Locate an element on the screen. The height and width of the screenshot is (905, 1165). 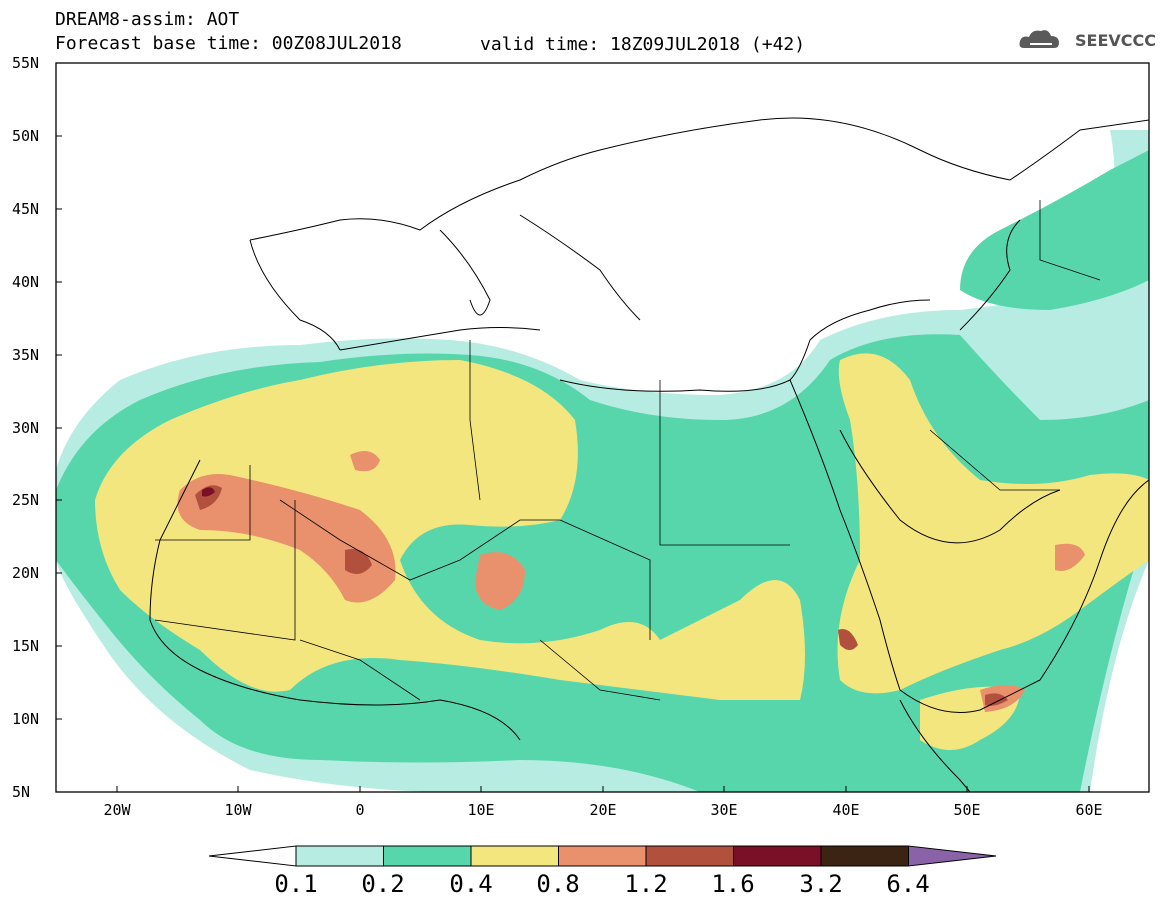
aot-band-0.8-north is located at coordinates (365, 461).